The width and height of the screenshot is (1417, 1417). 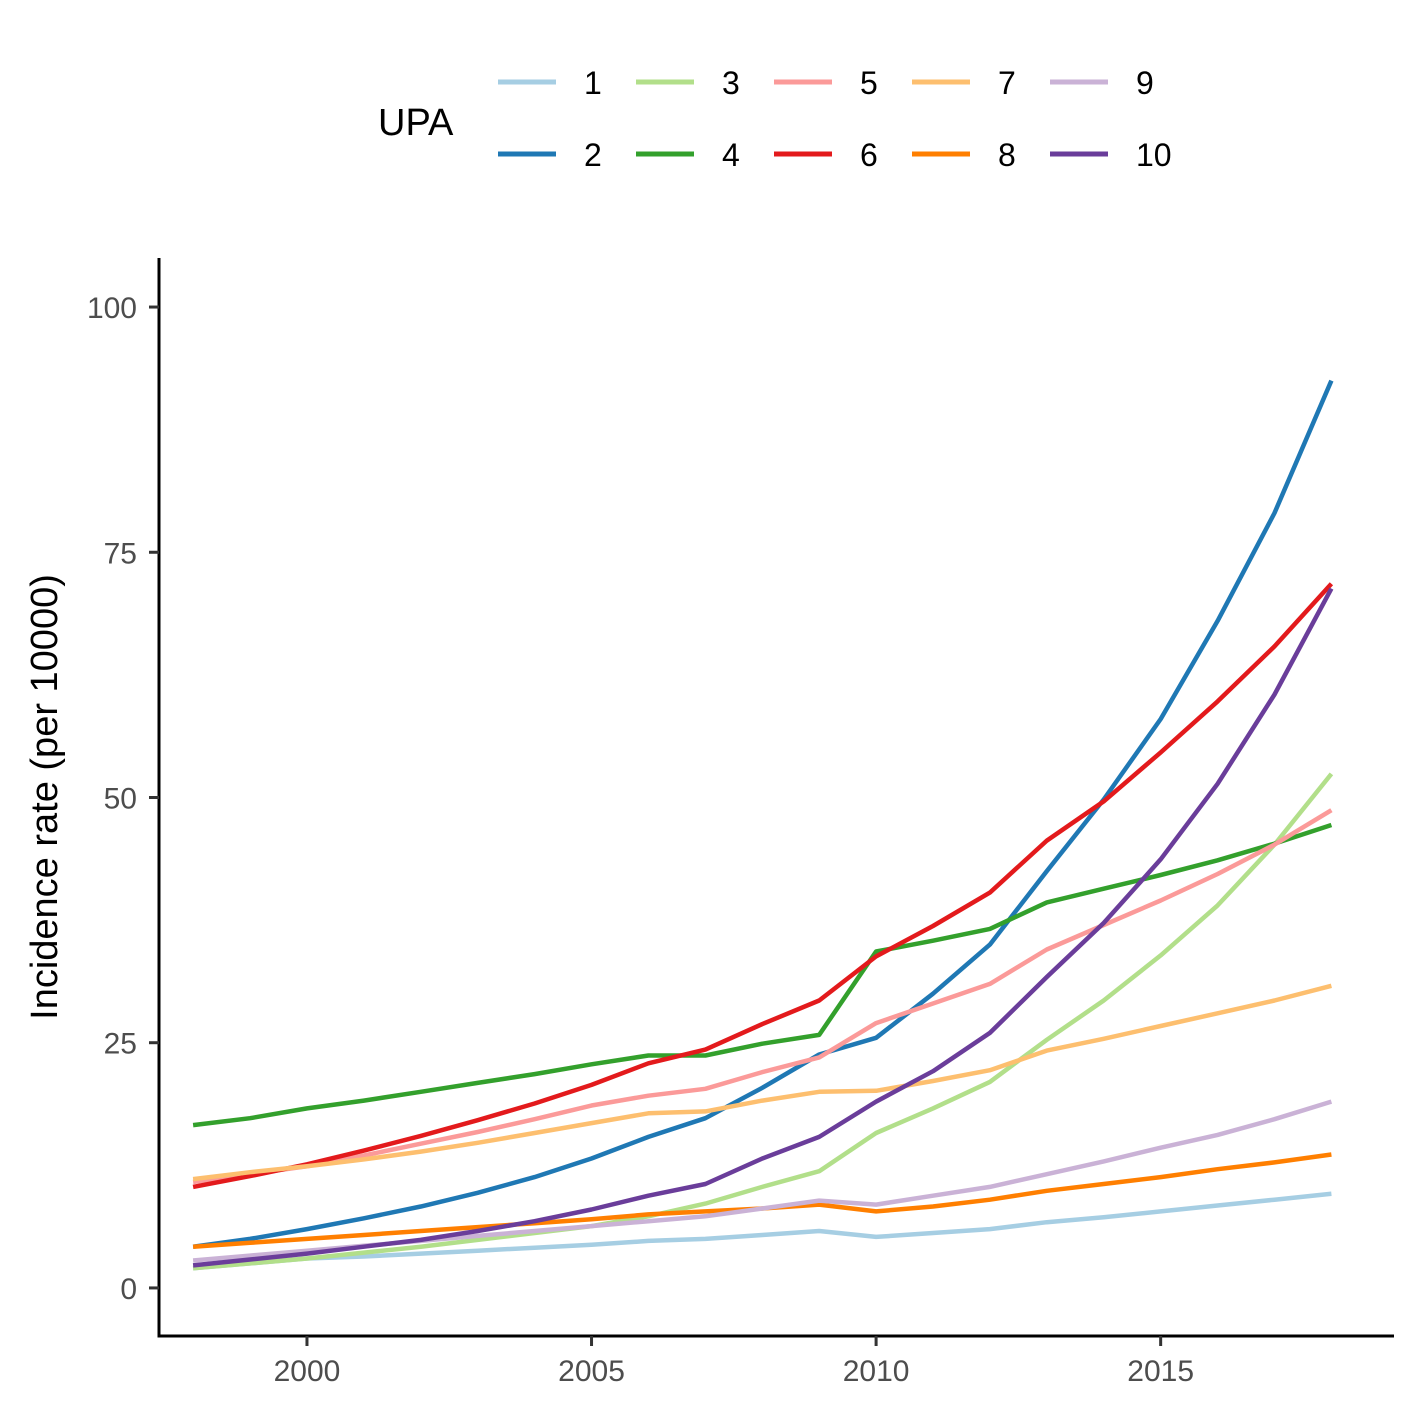 I want to click on legend: UPA 1 2 3 4 5 6 7 8 9 10, so click(x=775, y=119).